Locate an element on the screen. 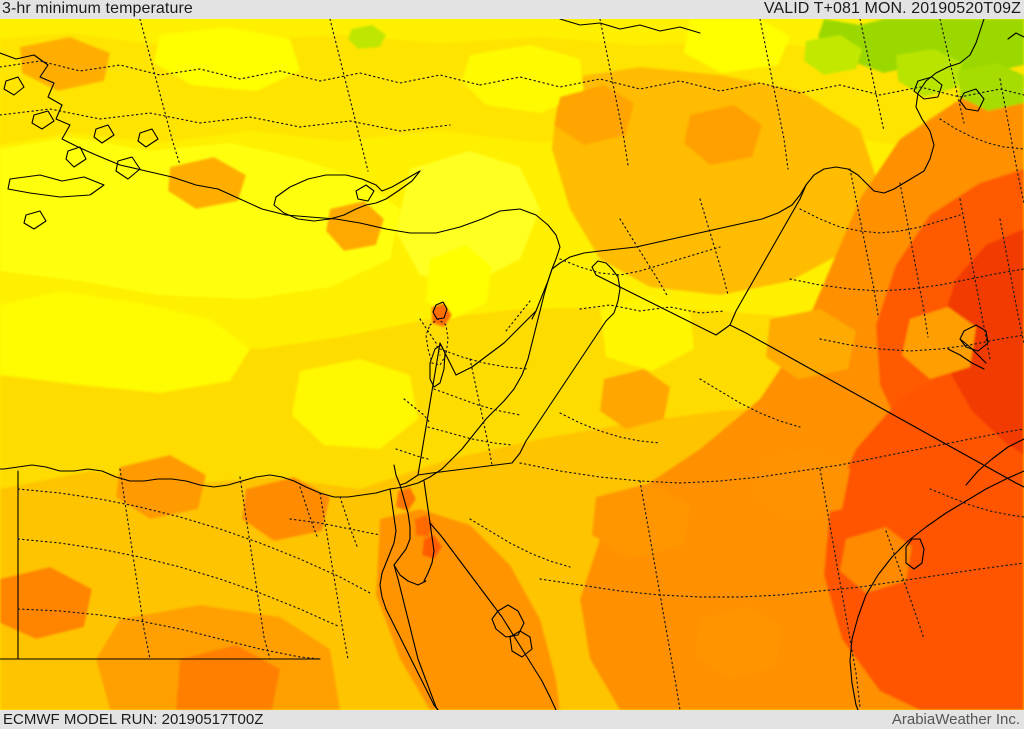 The height and width of the screenshot is (729, 1024). coast-caspian is located at coordinates (1015, 36).